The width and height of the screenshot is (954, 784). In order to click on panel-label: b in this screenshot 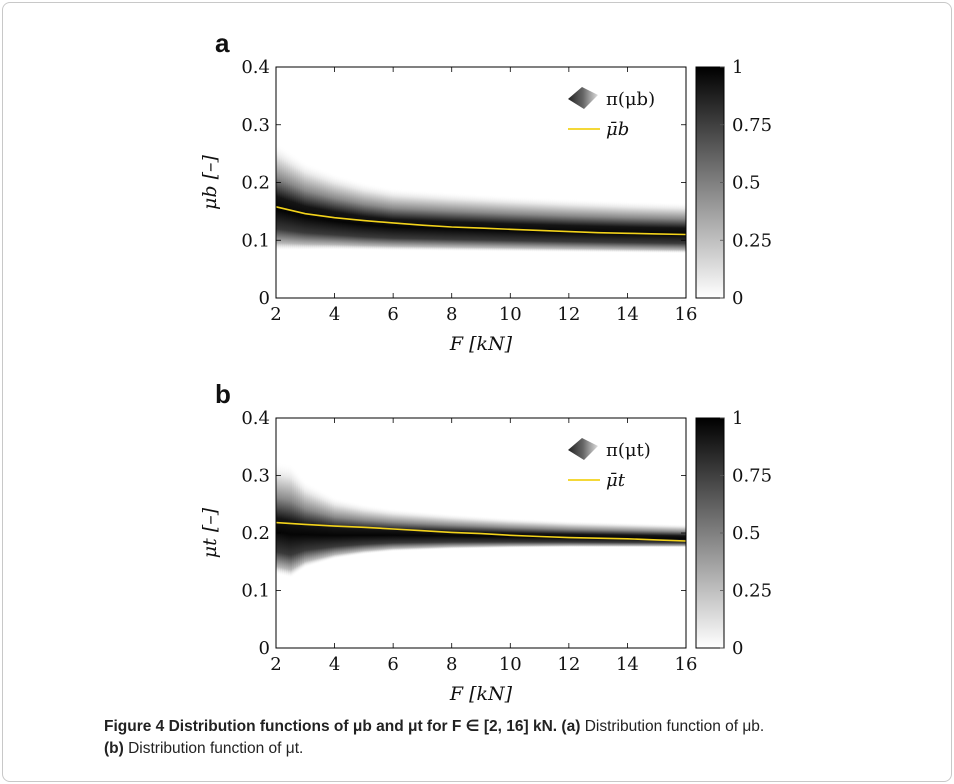, I will do `click(223, 394)`.